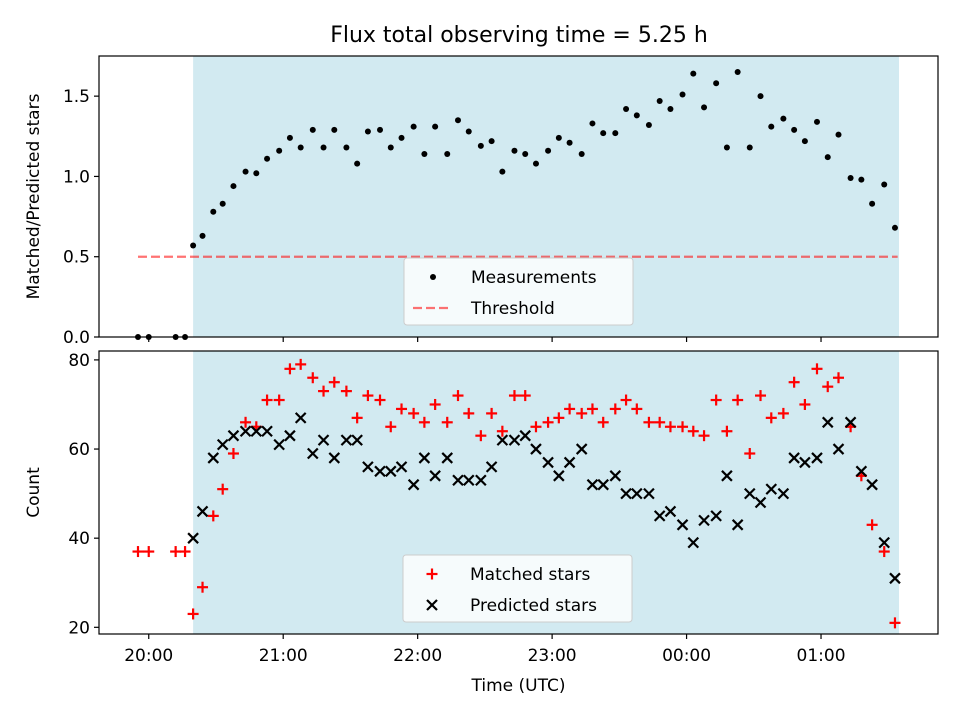  Describe the element at coordinates (534, 278) in the screenshot. I see `legend-label: Measurements` at that location.